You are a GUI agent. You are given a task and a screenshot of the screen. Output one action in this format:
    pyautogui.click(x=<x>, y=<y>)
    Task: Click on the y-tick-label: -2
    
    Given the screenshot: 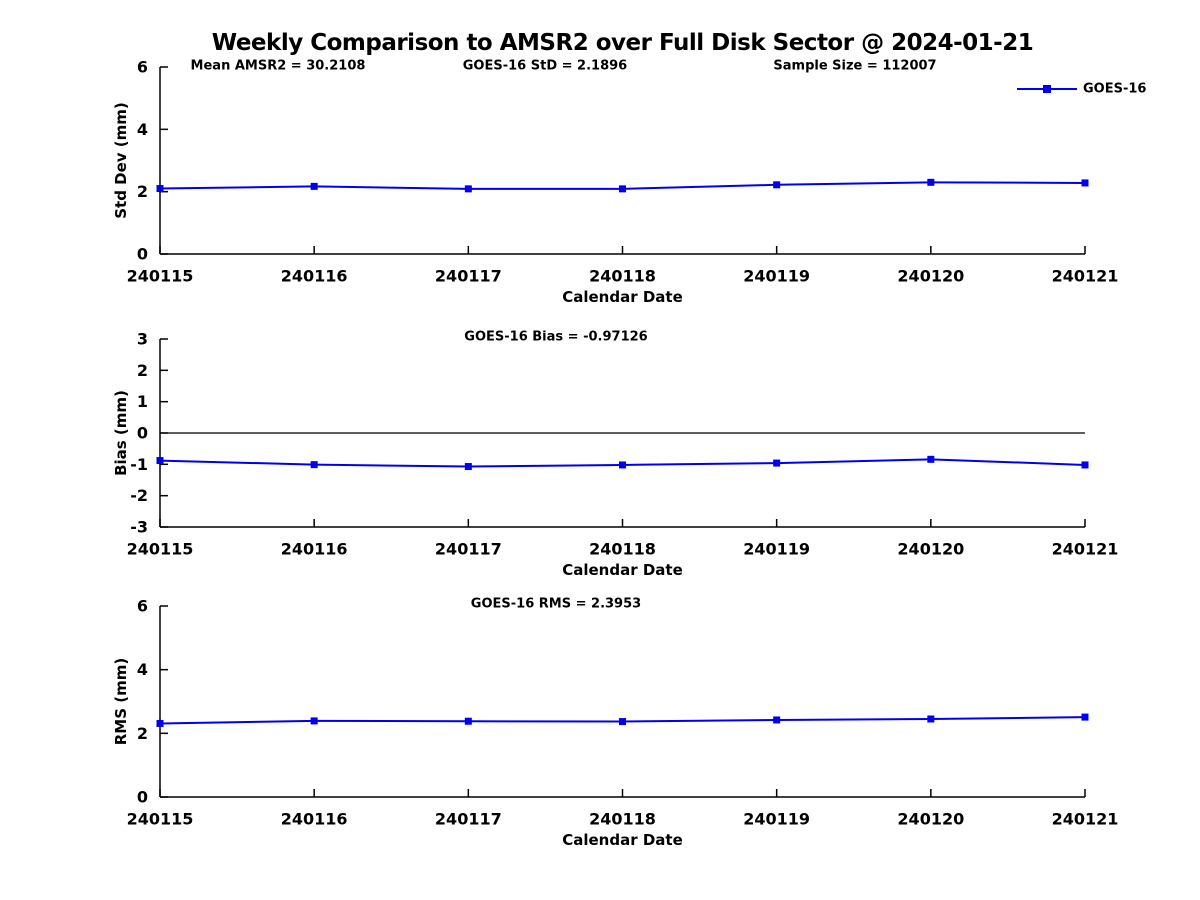 What is the action you would take?
    pyautogui.click(x=139, y=495)
    